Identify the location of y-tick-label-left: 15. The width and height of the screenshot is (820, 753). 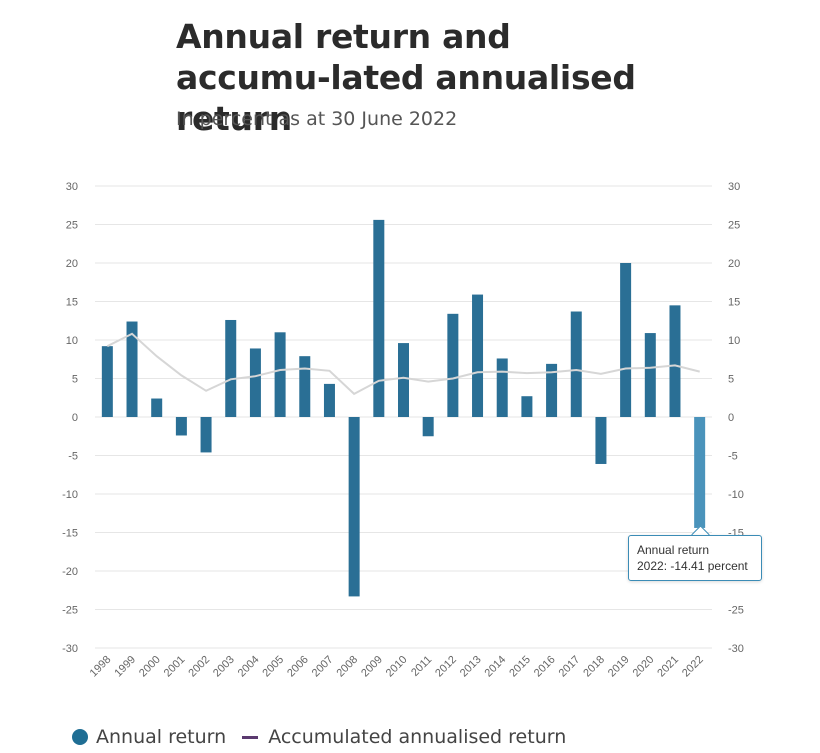
(72, 303).